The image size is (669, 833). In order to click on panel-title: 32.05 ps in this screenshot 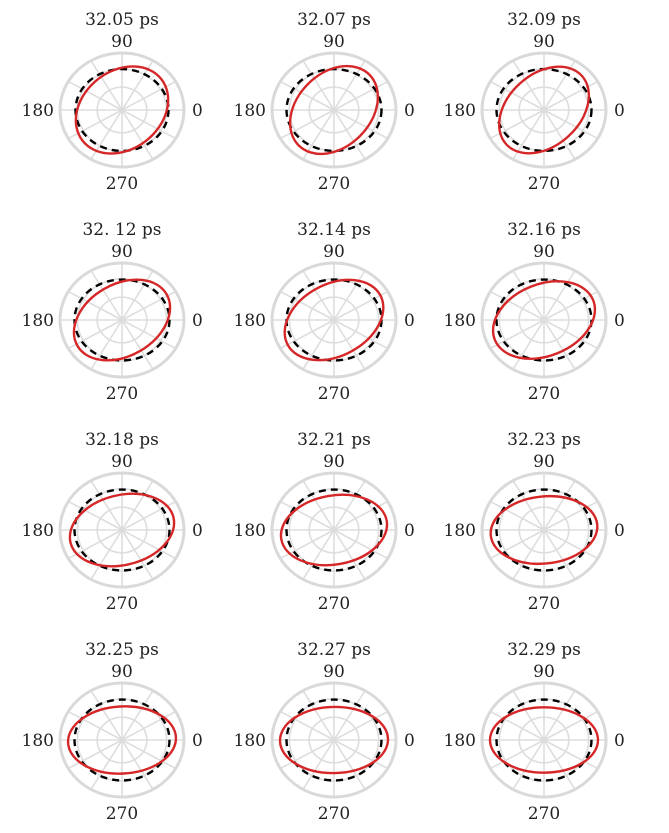, I will do `click(122, 20)`.